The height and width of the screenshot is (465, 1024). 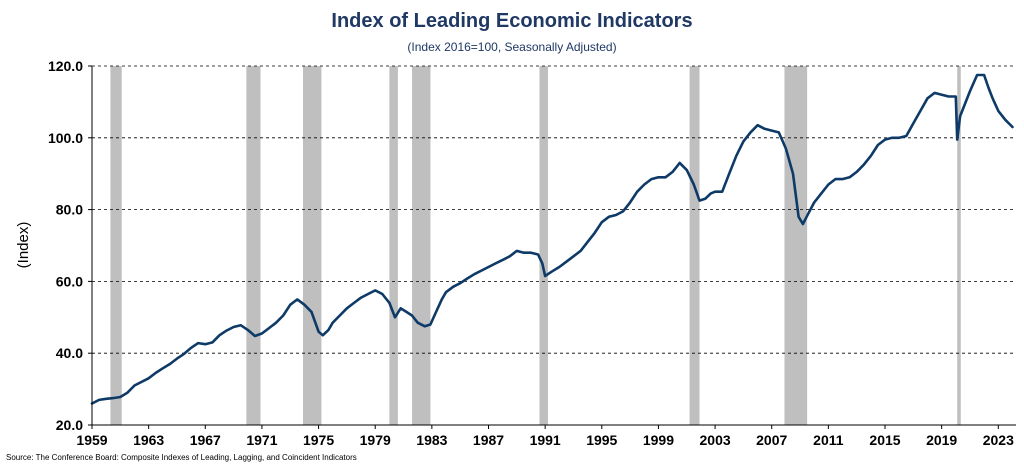 What do you see at coordinates (715, 440) in the screenshot?
I see `x-tick-label: 2003` at bounding box center [715, 440].